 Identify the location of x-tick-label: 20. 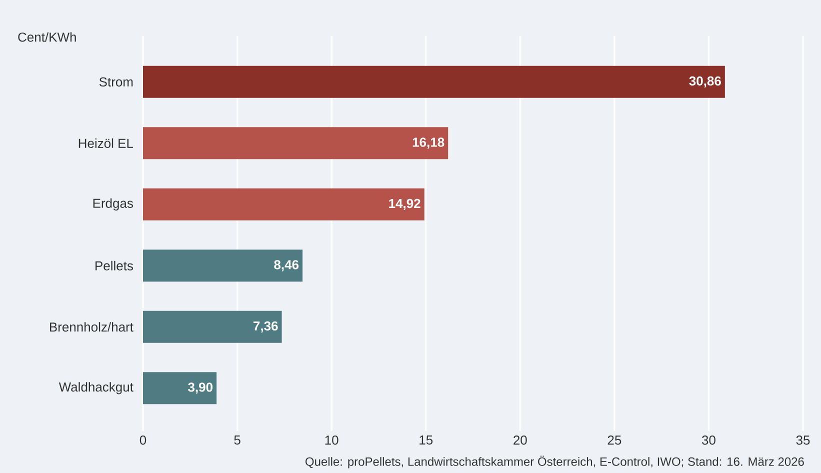
(520, 440).